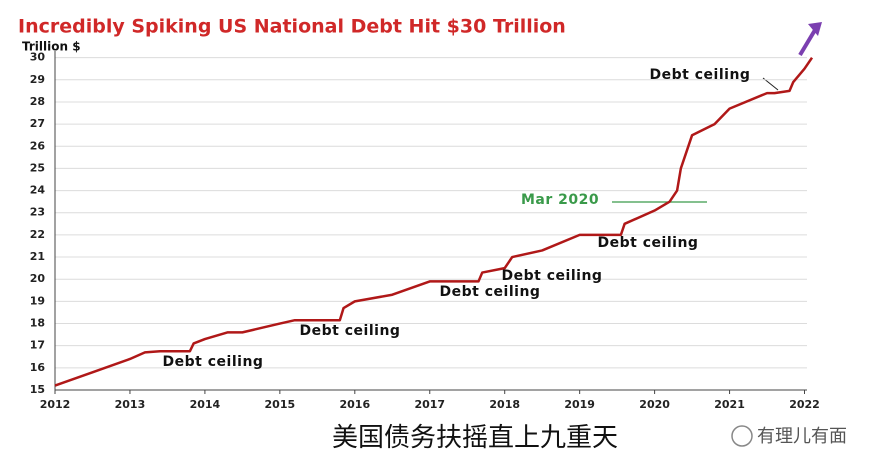 The image size is (891, 475). What do you see at coordinates (354, 404) in the screenshot?
I see `x-tick-label: 2016` at bounding box center [354, 404].